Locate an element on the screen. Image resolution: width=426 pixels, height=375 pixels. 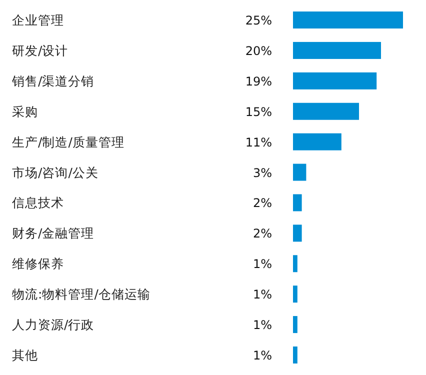
y-tick-label: 信息技术 is located at coordinates (38, 202).